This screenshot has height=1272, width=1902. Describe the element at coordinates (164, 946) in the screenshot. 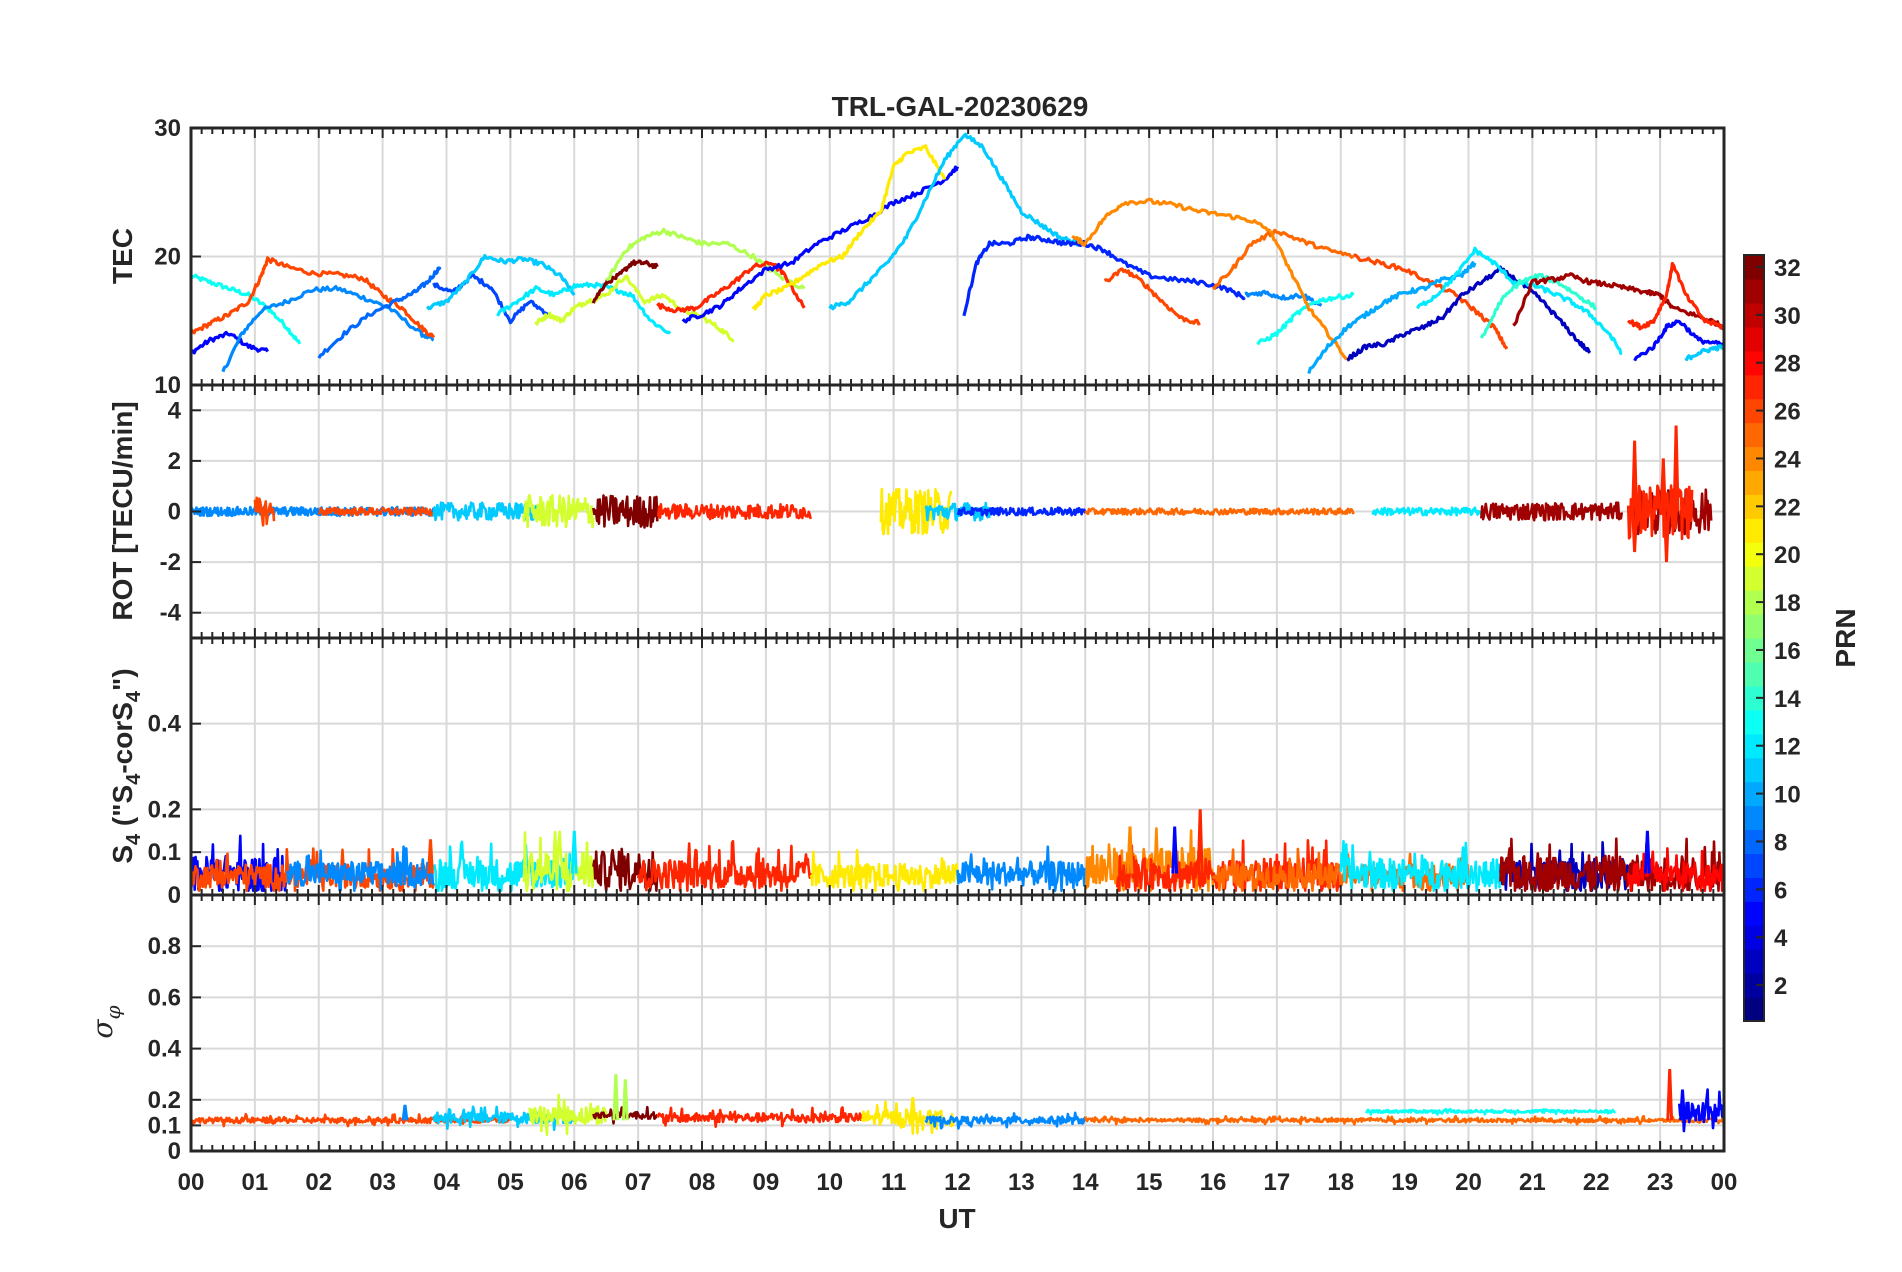

I see `y-tick-label: 0.8` at that location.